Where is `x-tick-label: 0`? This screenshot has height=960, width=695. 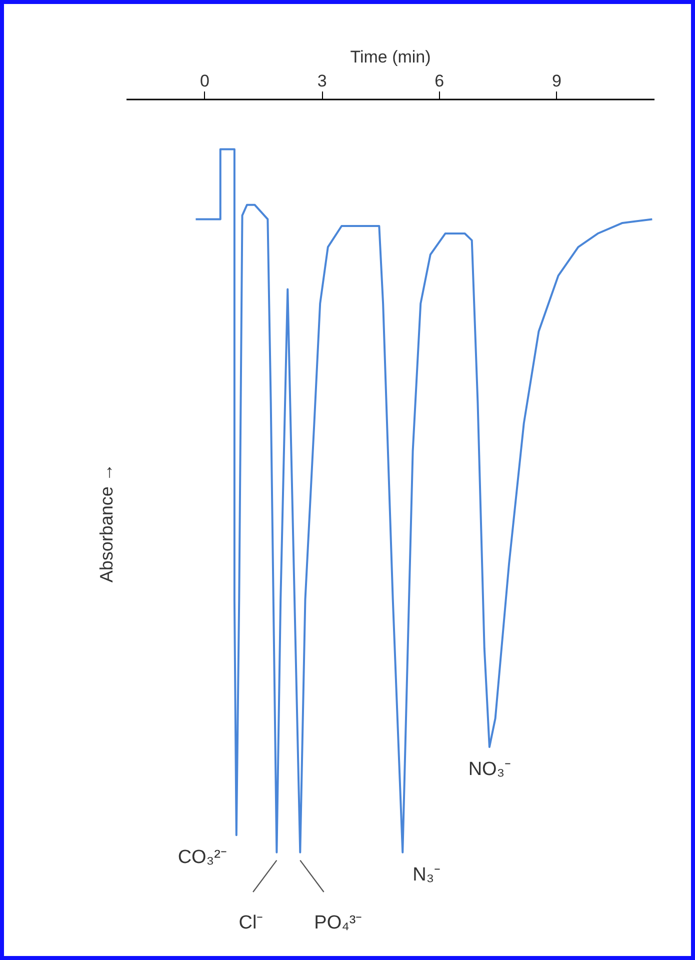
x-tick-label: 0 is located at coordinates (205, 81).